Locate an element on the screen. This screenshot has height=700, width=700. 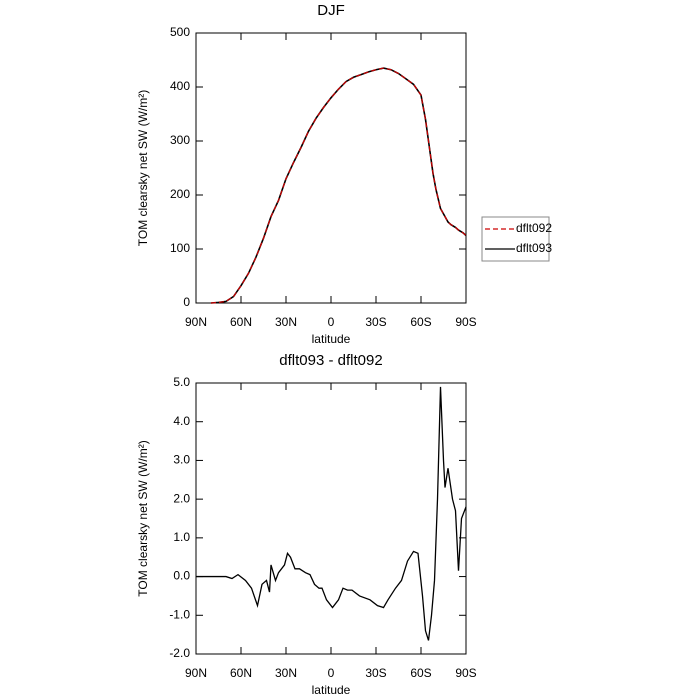
legend-box is located at coordinates (515, 239).